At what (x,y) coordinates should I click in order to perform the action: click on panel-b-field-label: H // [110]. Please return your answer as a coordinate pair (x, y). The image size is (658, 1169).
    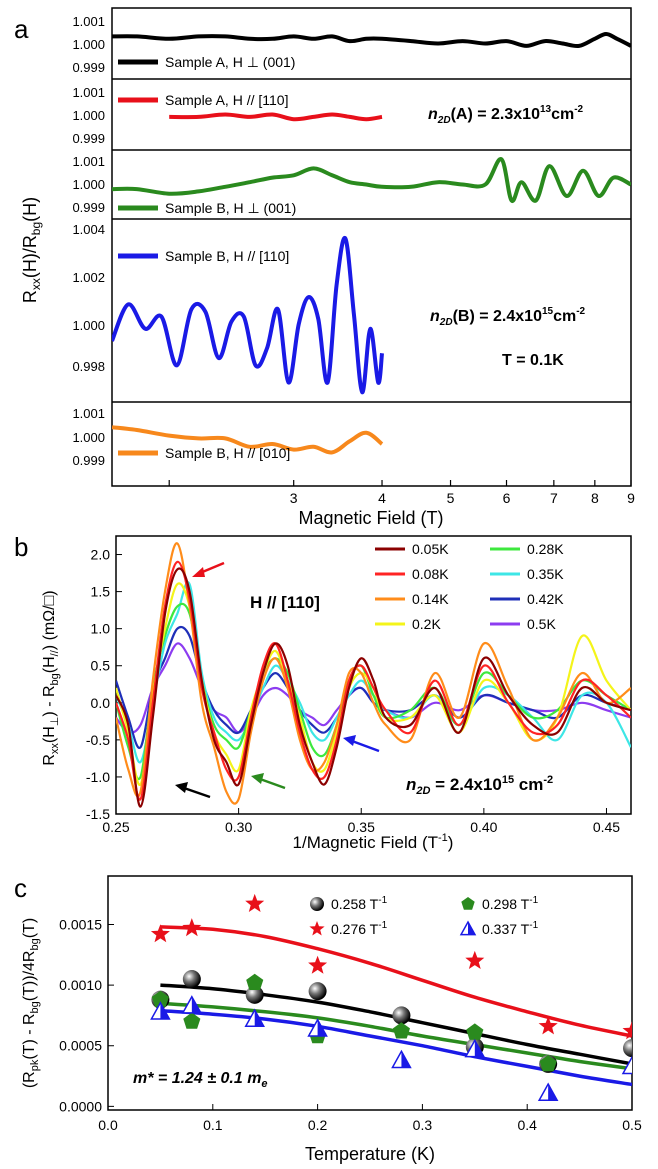
    Looking at the image, I should click on (285, 602).